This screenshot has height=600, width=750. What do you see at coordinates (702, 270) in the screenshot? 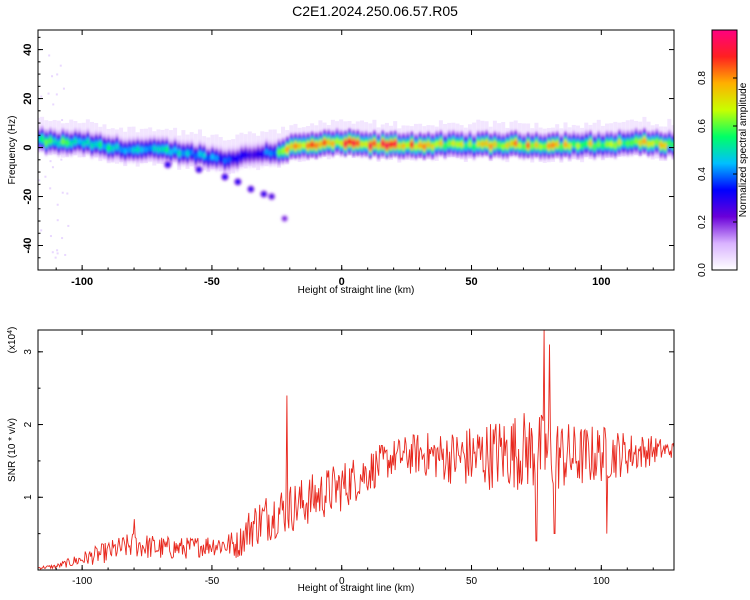
I see `colorbar-tick-label: 0.0` at bounding box center [702, 270].